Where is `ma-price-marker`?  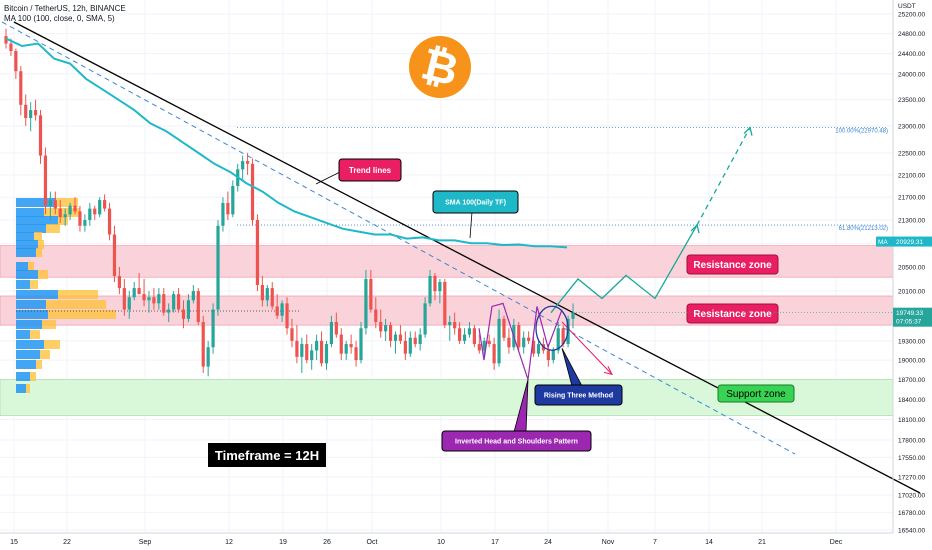
ma-price-marker is located at coordinates (904, 241).